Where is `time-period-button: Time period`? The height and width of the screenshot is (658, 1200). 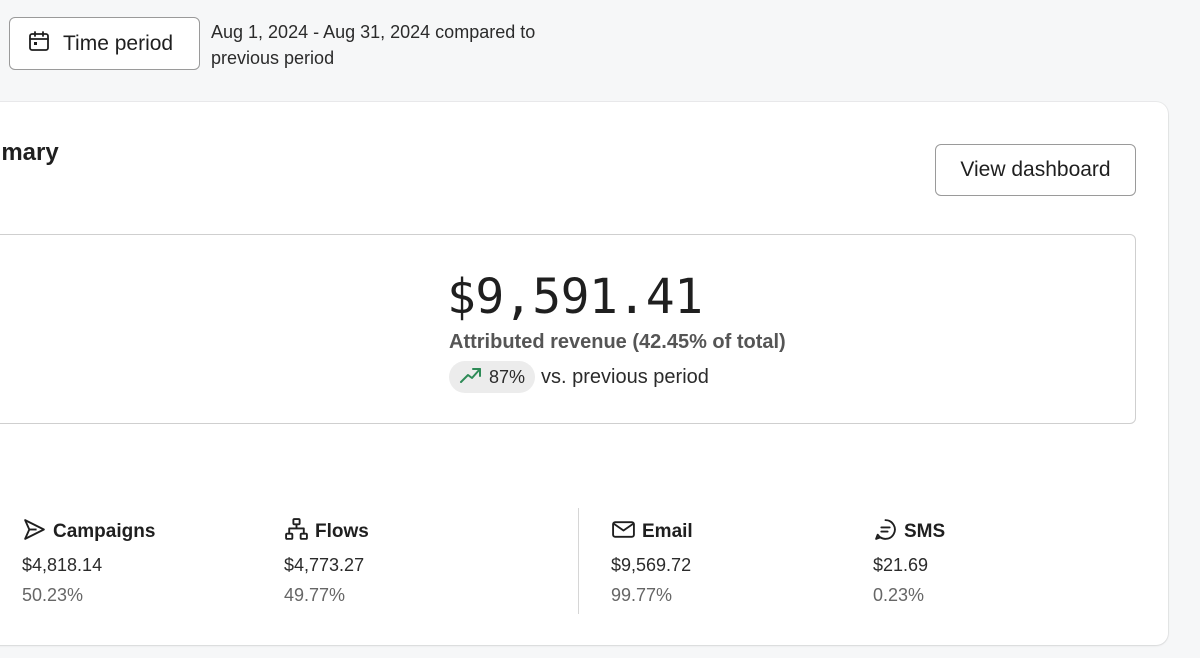
time-period-button: Time period is located at coordinates (104, 43).